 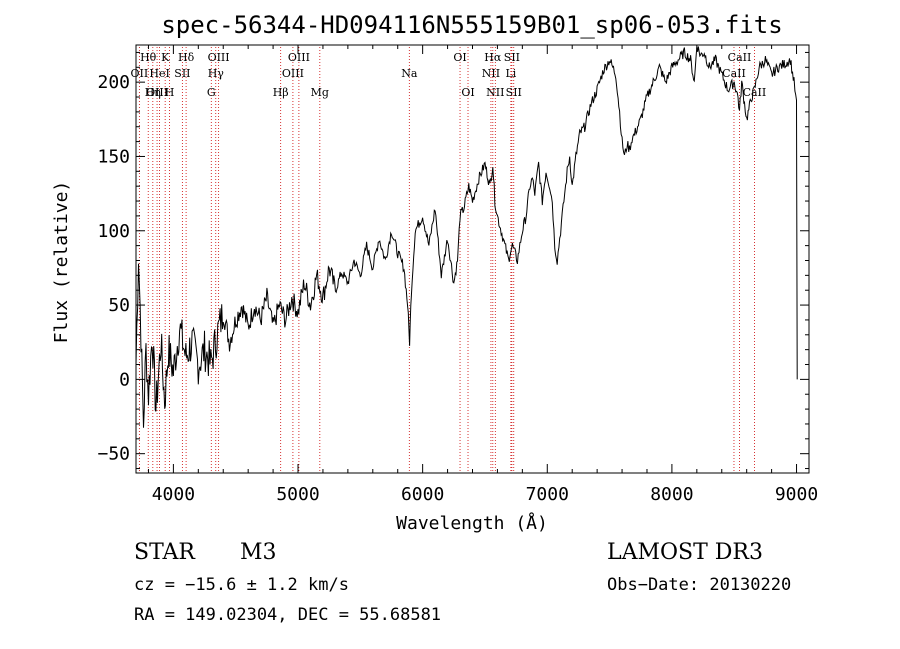 What do you see at coordinates (734, 73) in the screenshot?
I see `line-label-26: CaII` at bounding box center [734, 73].